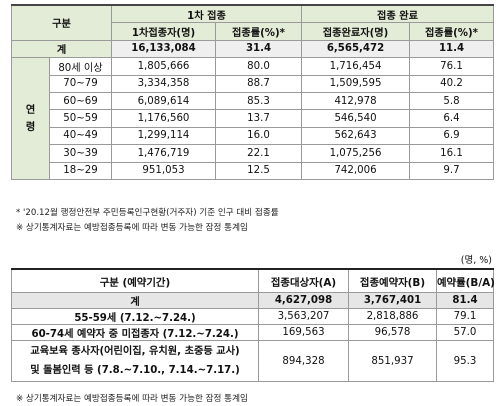 The width and height of the screenshot is (500, 406). What do you see at coordinates (356, 83) in the screenshot?
I see `table-cell: 1,509,595` at bounding box center [356, 83].